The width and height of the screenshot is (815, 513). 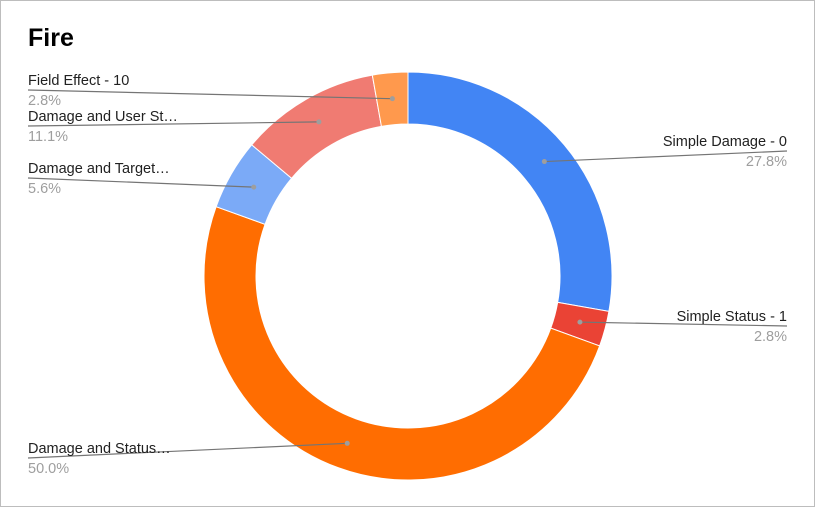 I want to click on slice-label-0: Simple Damage - 0, so click(x=725, y=142).